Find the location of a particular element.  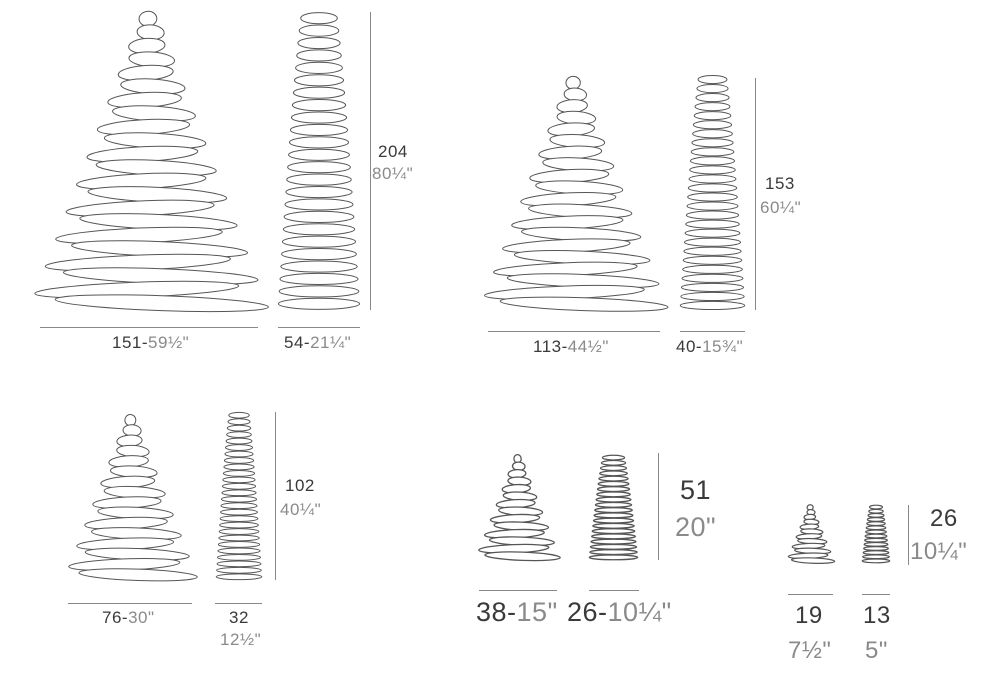

column-width-label: 26-10¼" is located at coordinates (619, 612).